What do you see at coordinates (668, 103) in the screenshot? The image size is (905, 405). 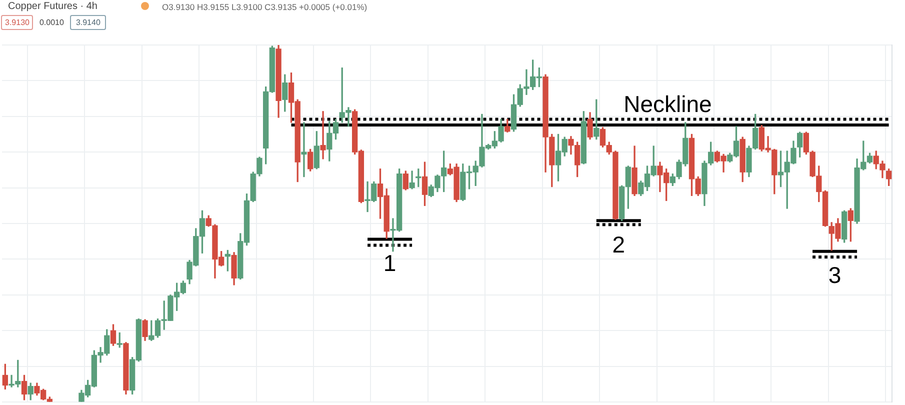 I see `series-label: Neckline` at bounding box center [668, 103].